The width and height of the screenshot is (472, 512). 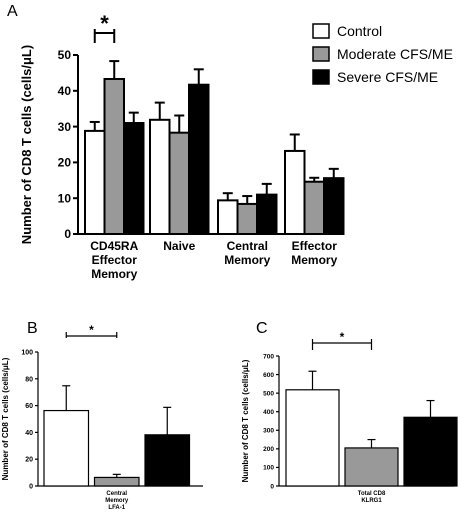 I want to click on y-tick-label: 400, so click(x=268, y=412).